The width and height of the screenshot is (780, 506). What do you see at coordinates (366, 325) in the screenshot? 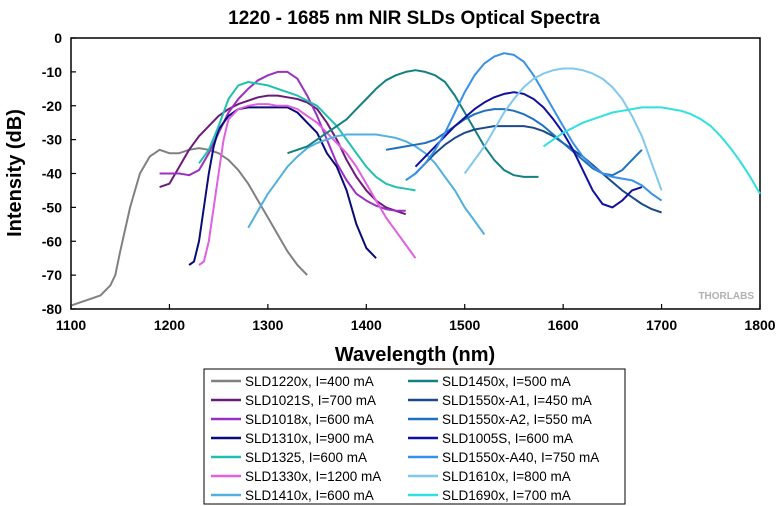
I see `x-tick-label: 1400` at bounding box center [366, 325].